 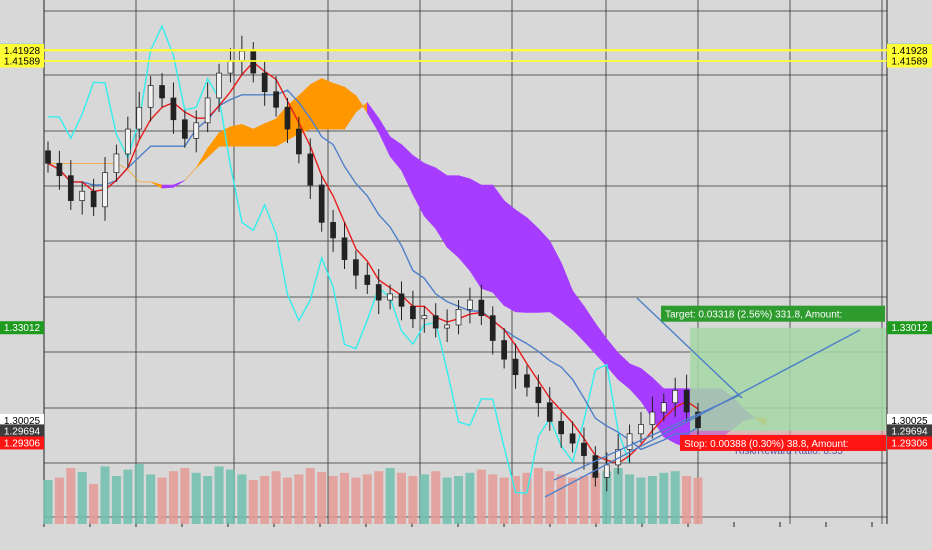 I want to click on horizontal-levels, so click(x=466, y=55).